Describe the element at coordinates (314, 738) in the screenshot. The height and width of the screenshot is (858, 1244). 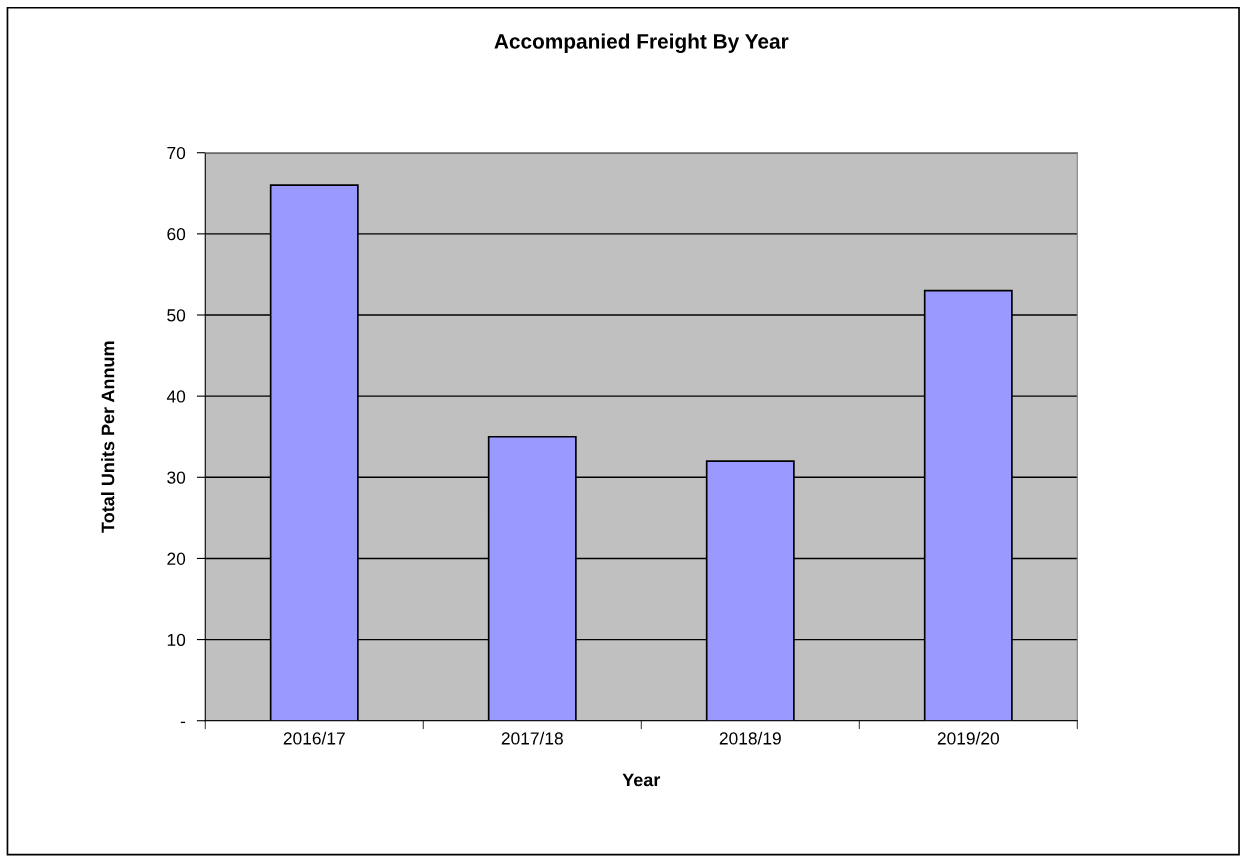
I see `x-tick-label: 2016/17` at that location.